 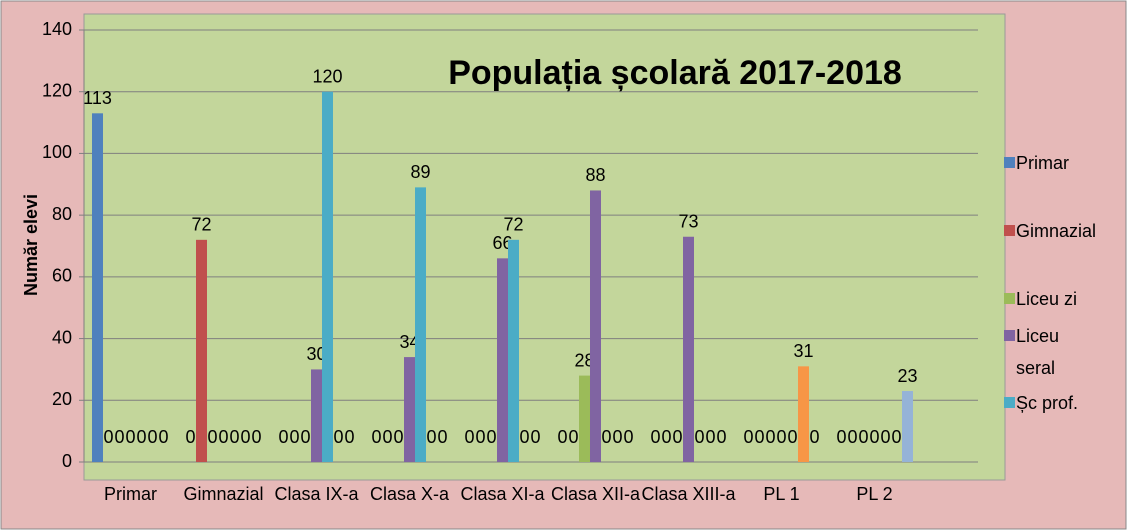 I want to click on data-label: 31, so click(x=803, y=351).